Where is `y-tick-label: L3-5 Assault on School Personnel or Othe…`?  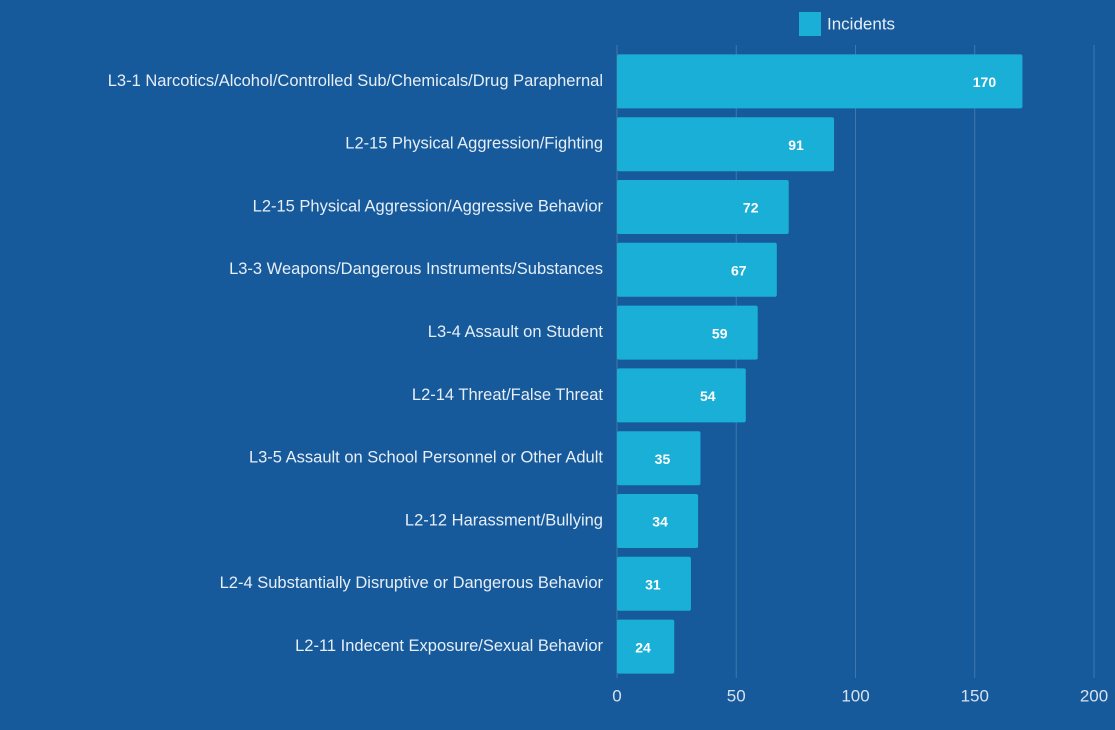
y-tick-label: L3-5 Assault on School Personnel or Othe… is located at coordinates (426, 458).